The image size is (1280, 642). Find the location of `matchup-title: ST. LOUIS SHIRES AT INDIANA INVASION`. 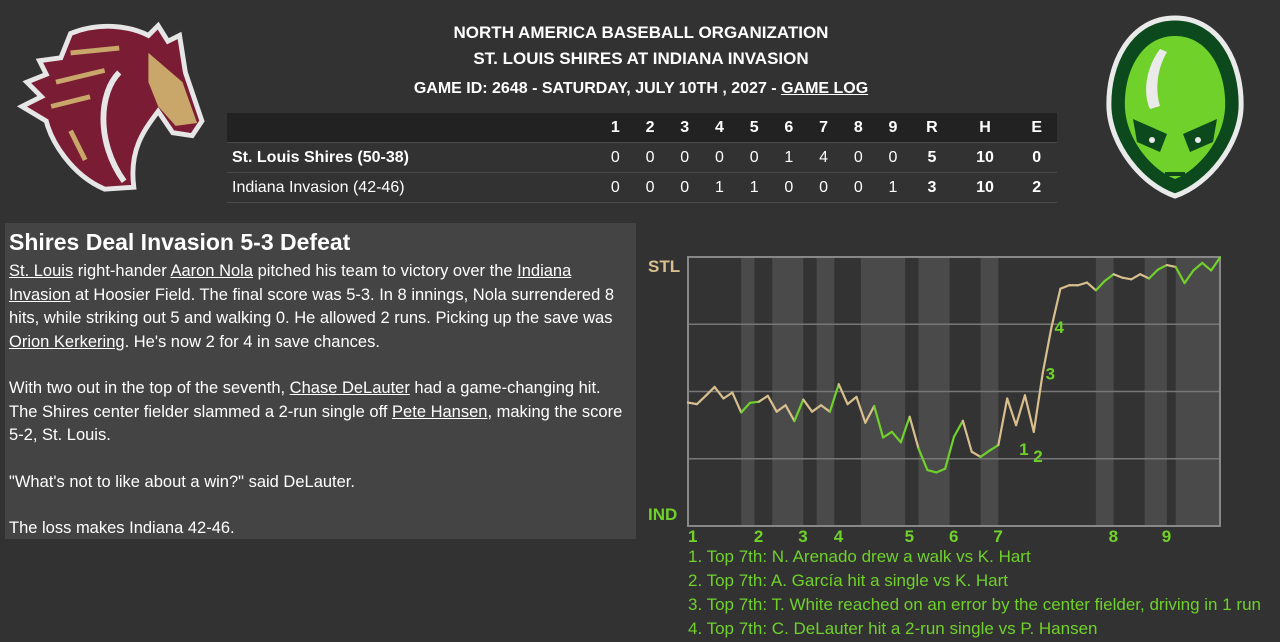

matchup-title: ST. LOUIS SHIRES AT INDIANA INVASION is located at coordinates (641, 58).